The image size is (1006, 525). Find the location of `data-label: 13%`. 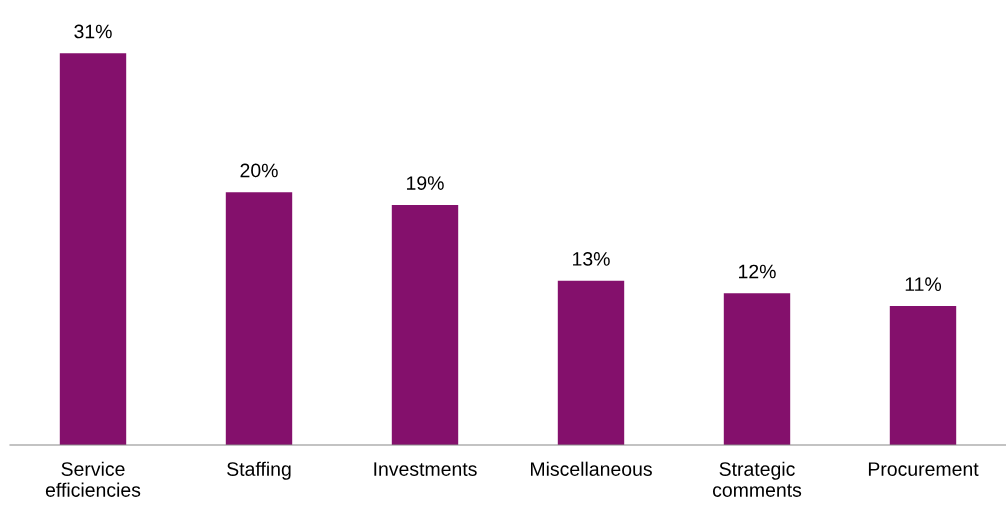

data-label: 13% is located at coordinates (591, 259).